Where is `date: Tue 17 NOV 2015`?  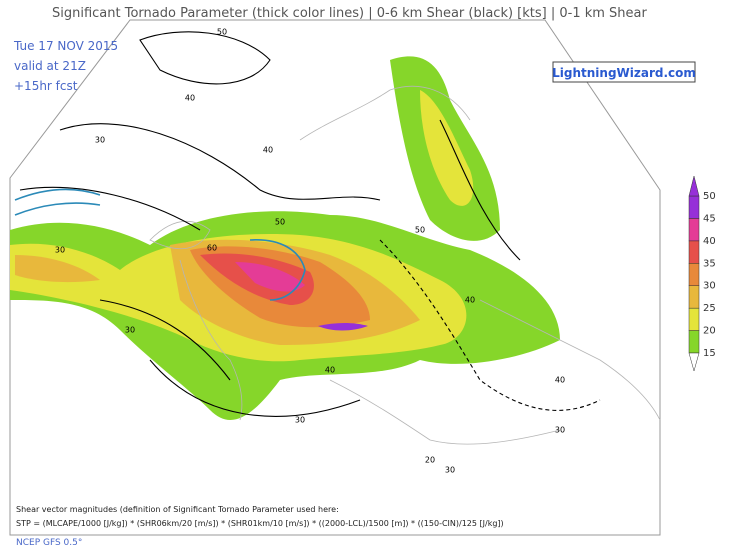 date: Tue 17 NOV 2015 is located at coordinates (65, 46).